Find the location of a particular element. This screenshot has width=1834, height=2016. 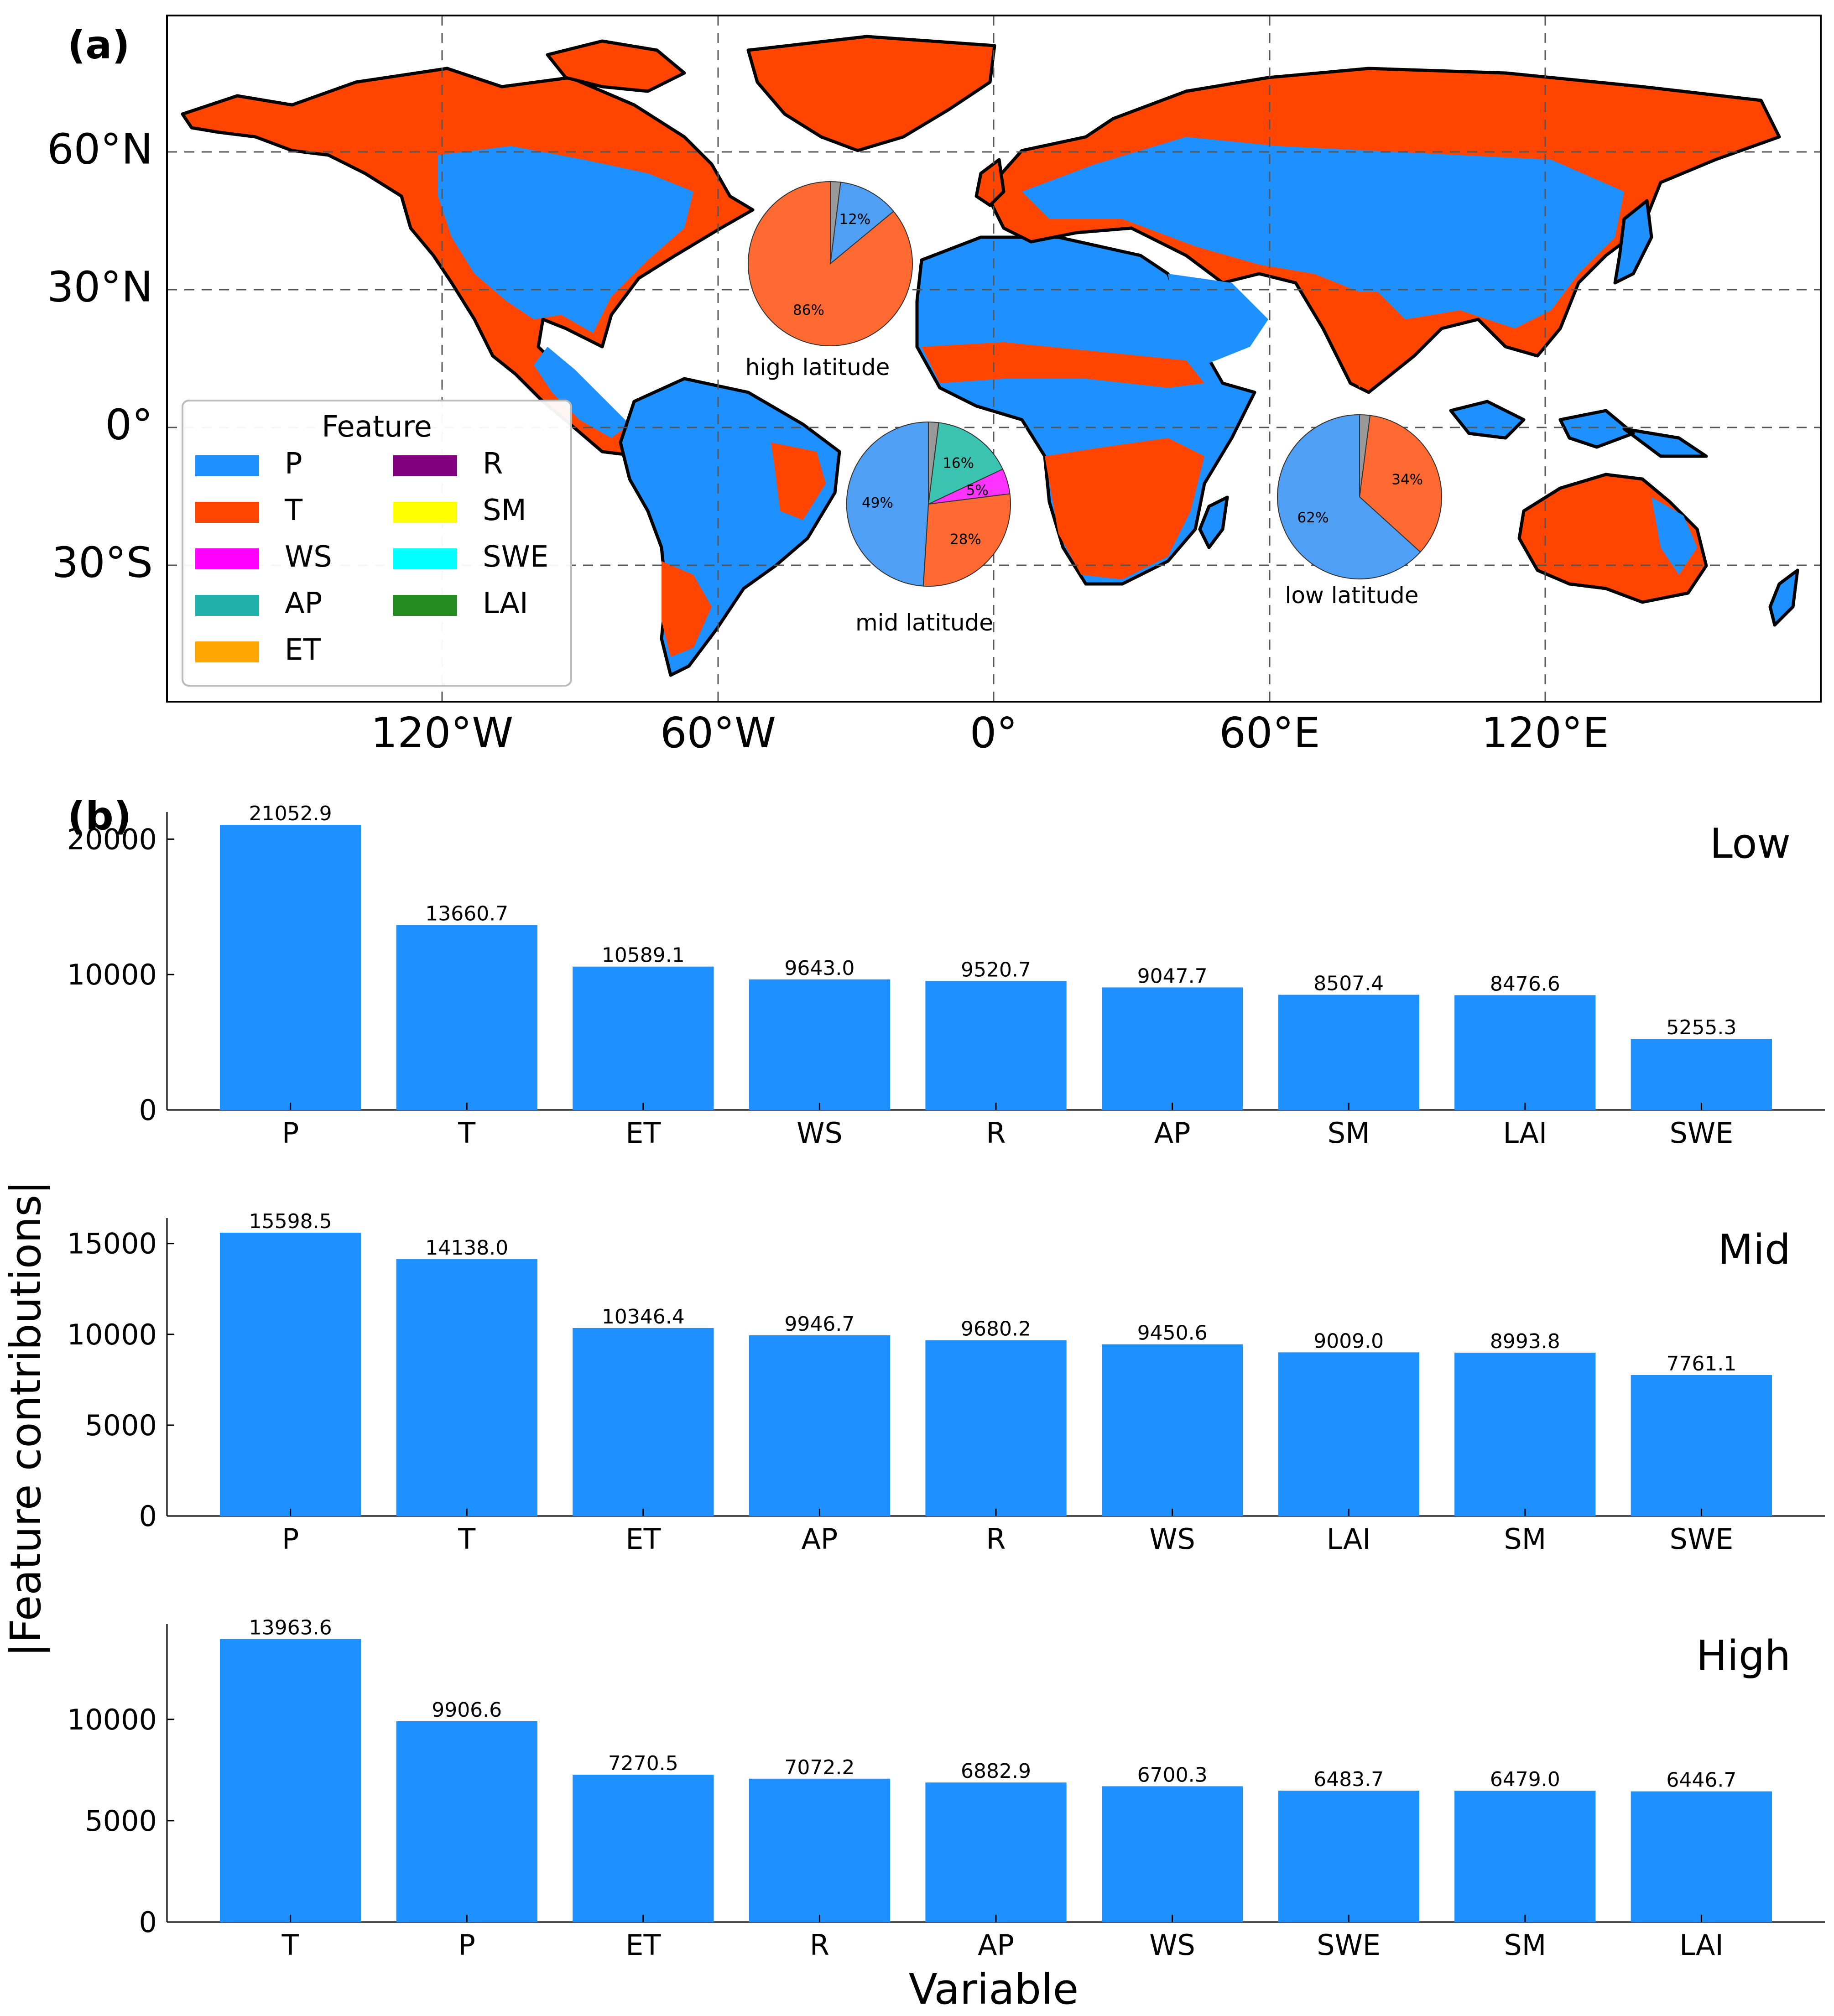

legend-label-sm: SM is located at coordinates (505, 511).